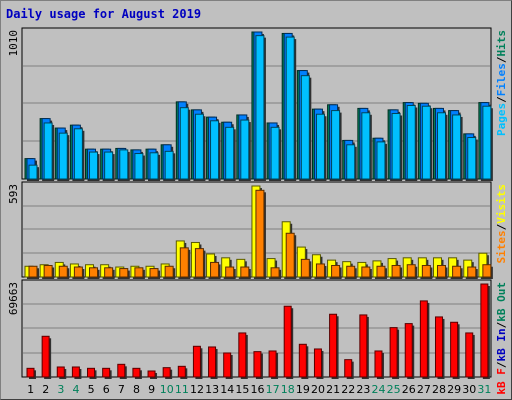 The image size is (512, 400). I want to click on day-label-31: 31, so click(484, 389).